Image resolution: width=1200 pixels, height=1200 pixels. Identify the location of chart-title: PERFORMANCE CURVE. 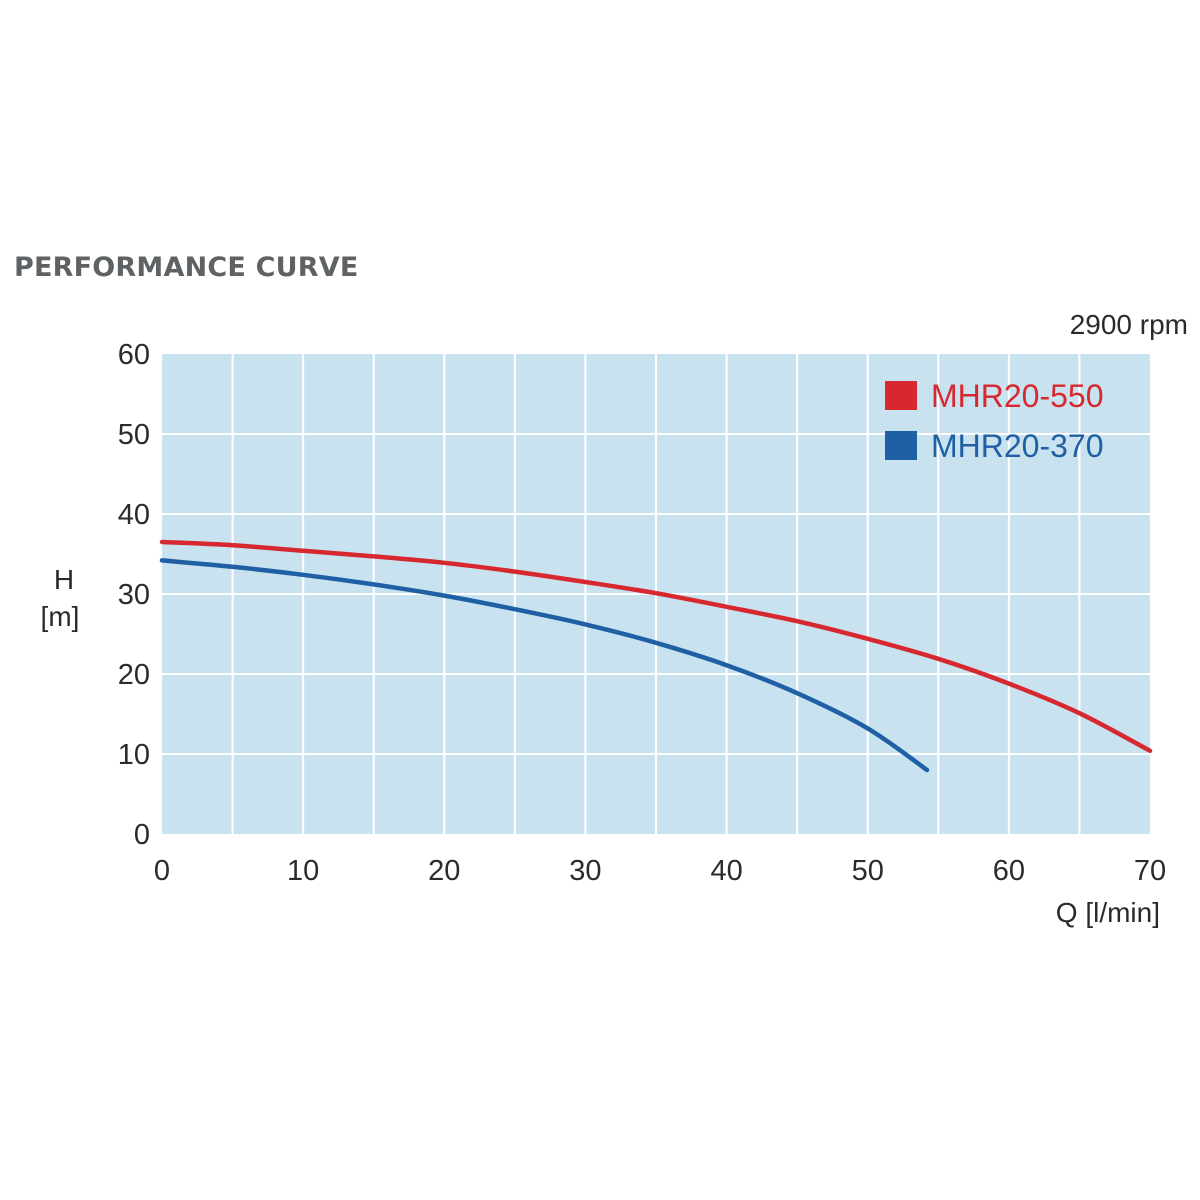
(186, 267).